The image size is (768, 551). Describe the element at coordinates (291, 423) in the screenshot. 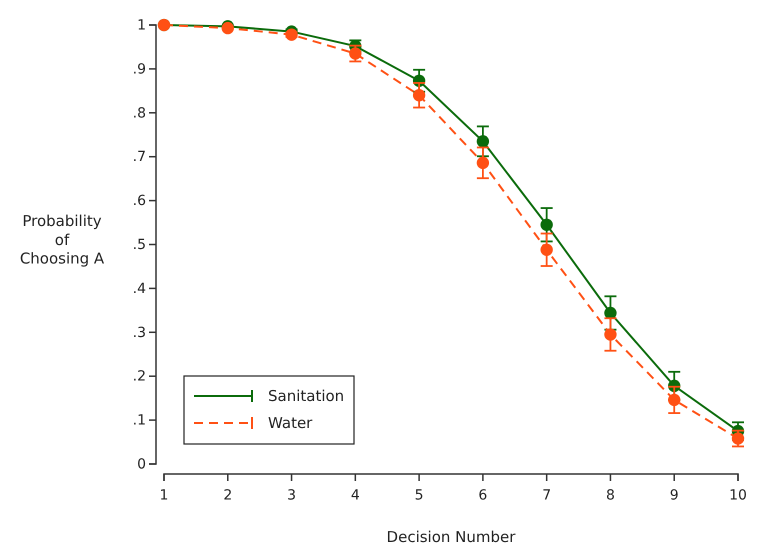

I see `legend-label: Water` at that location.